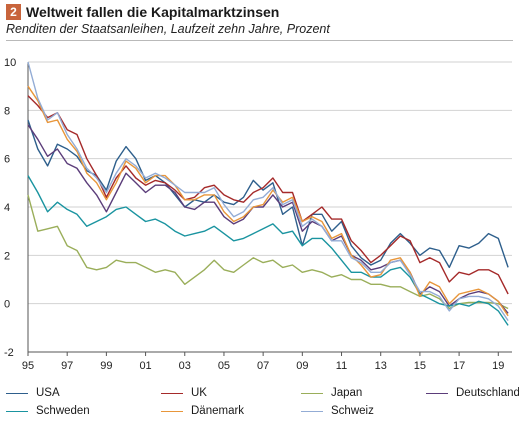 Image resolution: width=519 pixels, height=423 pixels. I want to click on x-tick-label: 11, so click(341, 366).